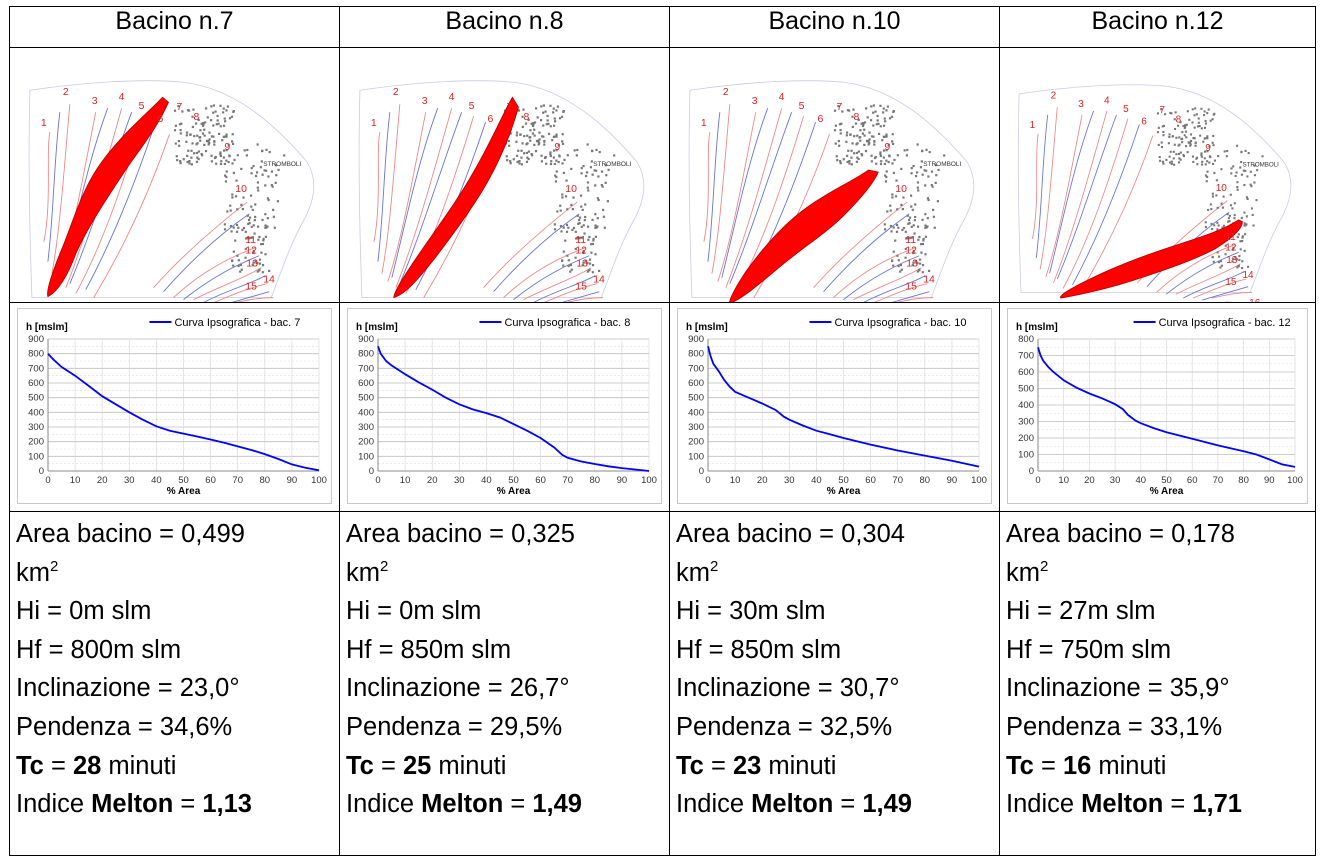  I want to click on melton-value: 1,49, so click(887, 804).